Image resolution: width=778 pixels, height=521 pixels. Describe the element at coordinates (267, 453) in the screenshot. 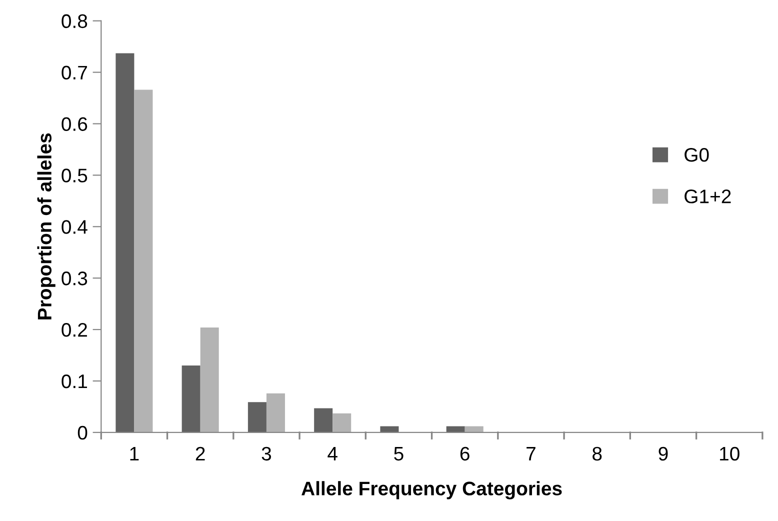

I see `x-tick-label: 3` at that location.